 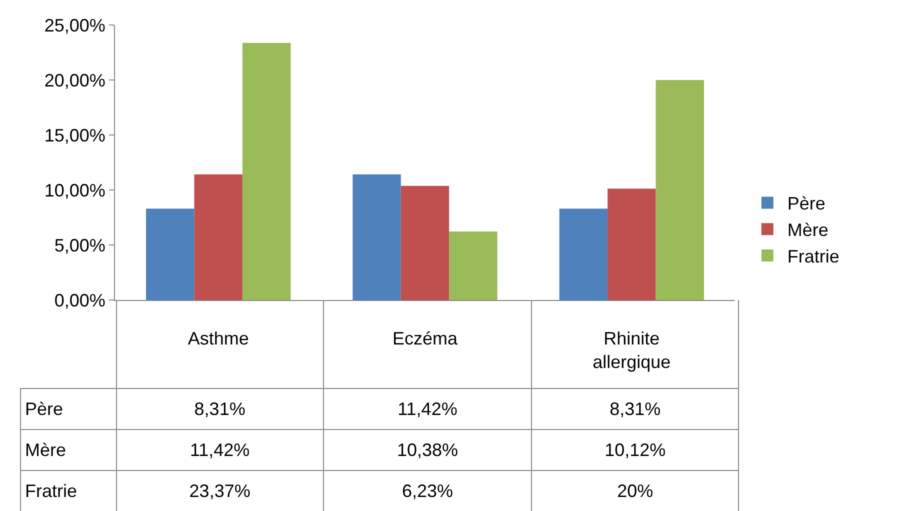 What do you see at coordinates (80, 245) in the screenshot?
I see `y-tick-label: 5,00%` at bounding box center [80, 245].